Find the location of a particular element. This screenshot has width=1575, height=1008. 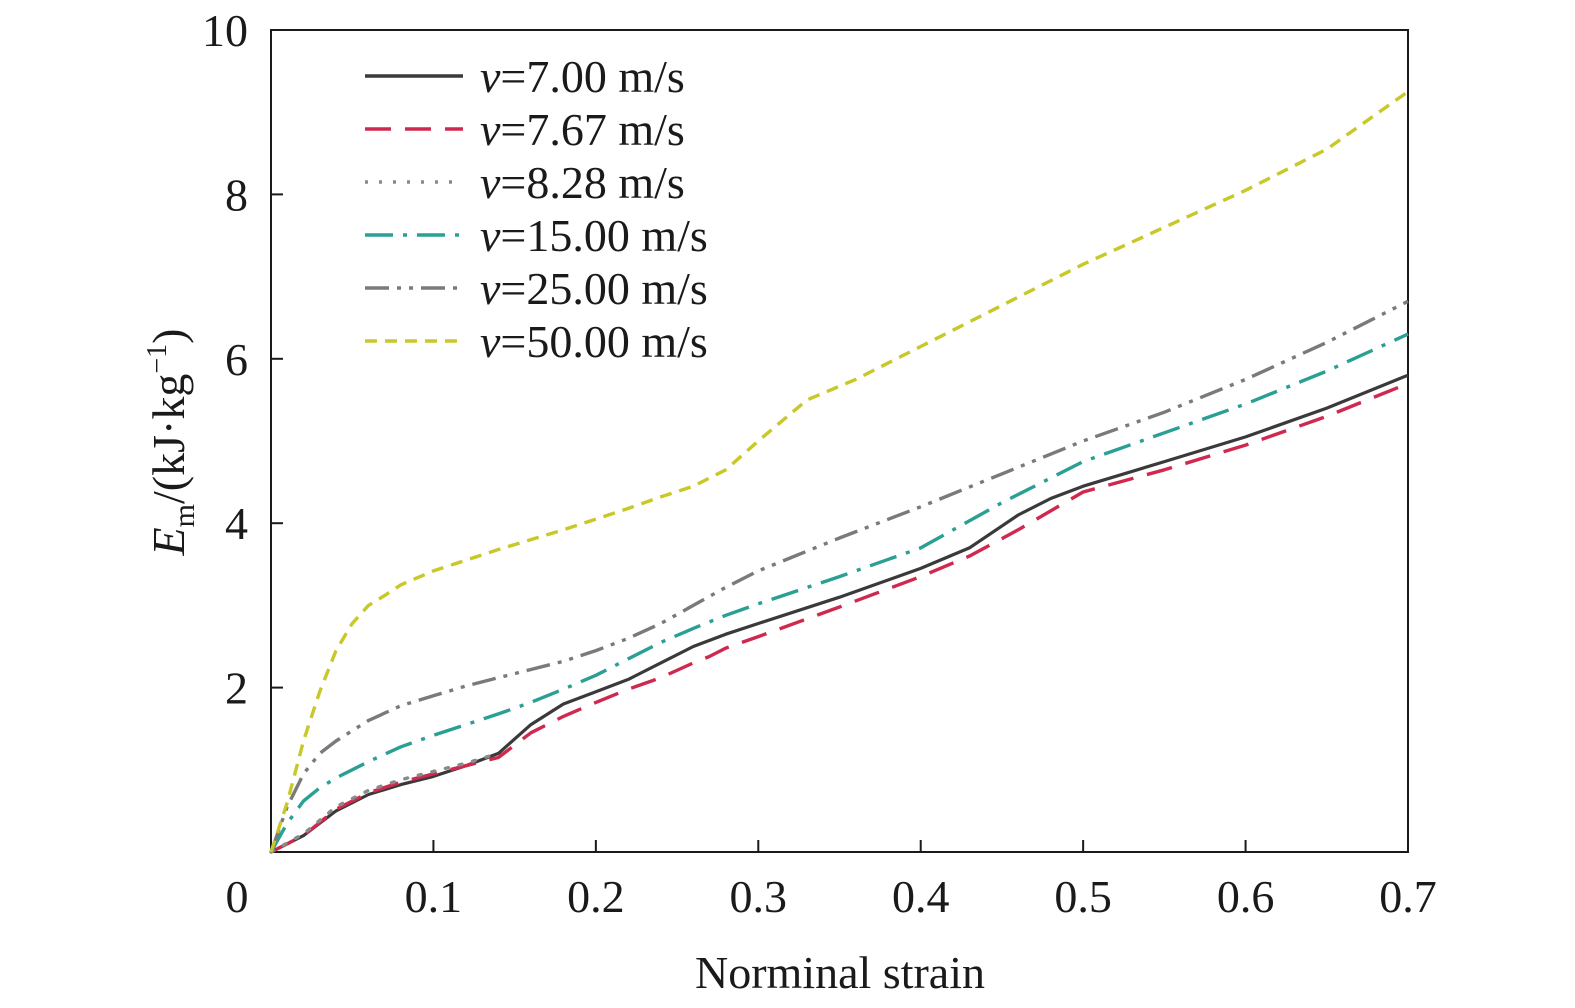

y-axis-title-unit: /(kJ·kg is located at coordinates (168, 439).